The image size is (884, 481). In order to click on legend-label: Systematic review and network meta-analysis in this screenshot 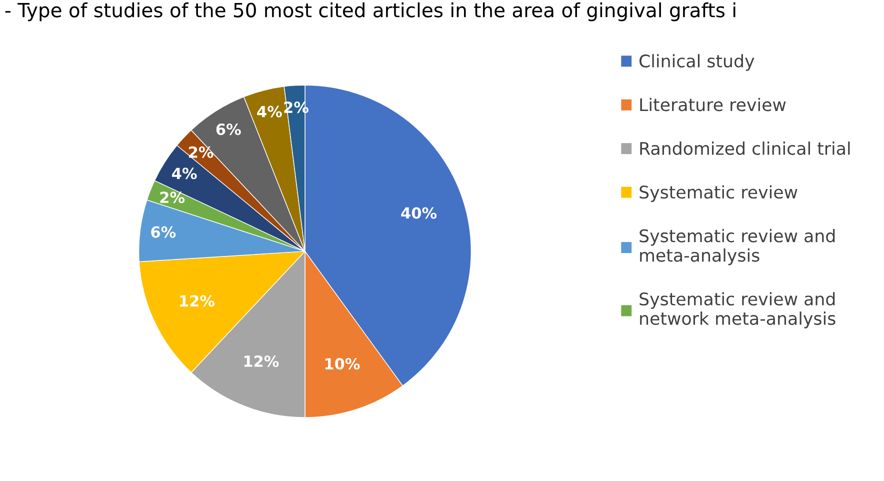, I will do `click(738, 310)`.